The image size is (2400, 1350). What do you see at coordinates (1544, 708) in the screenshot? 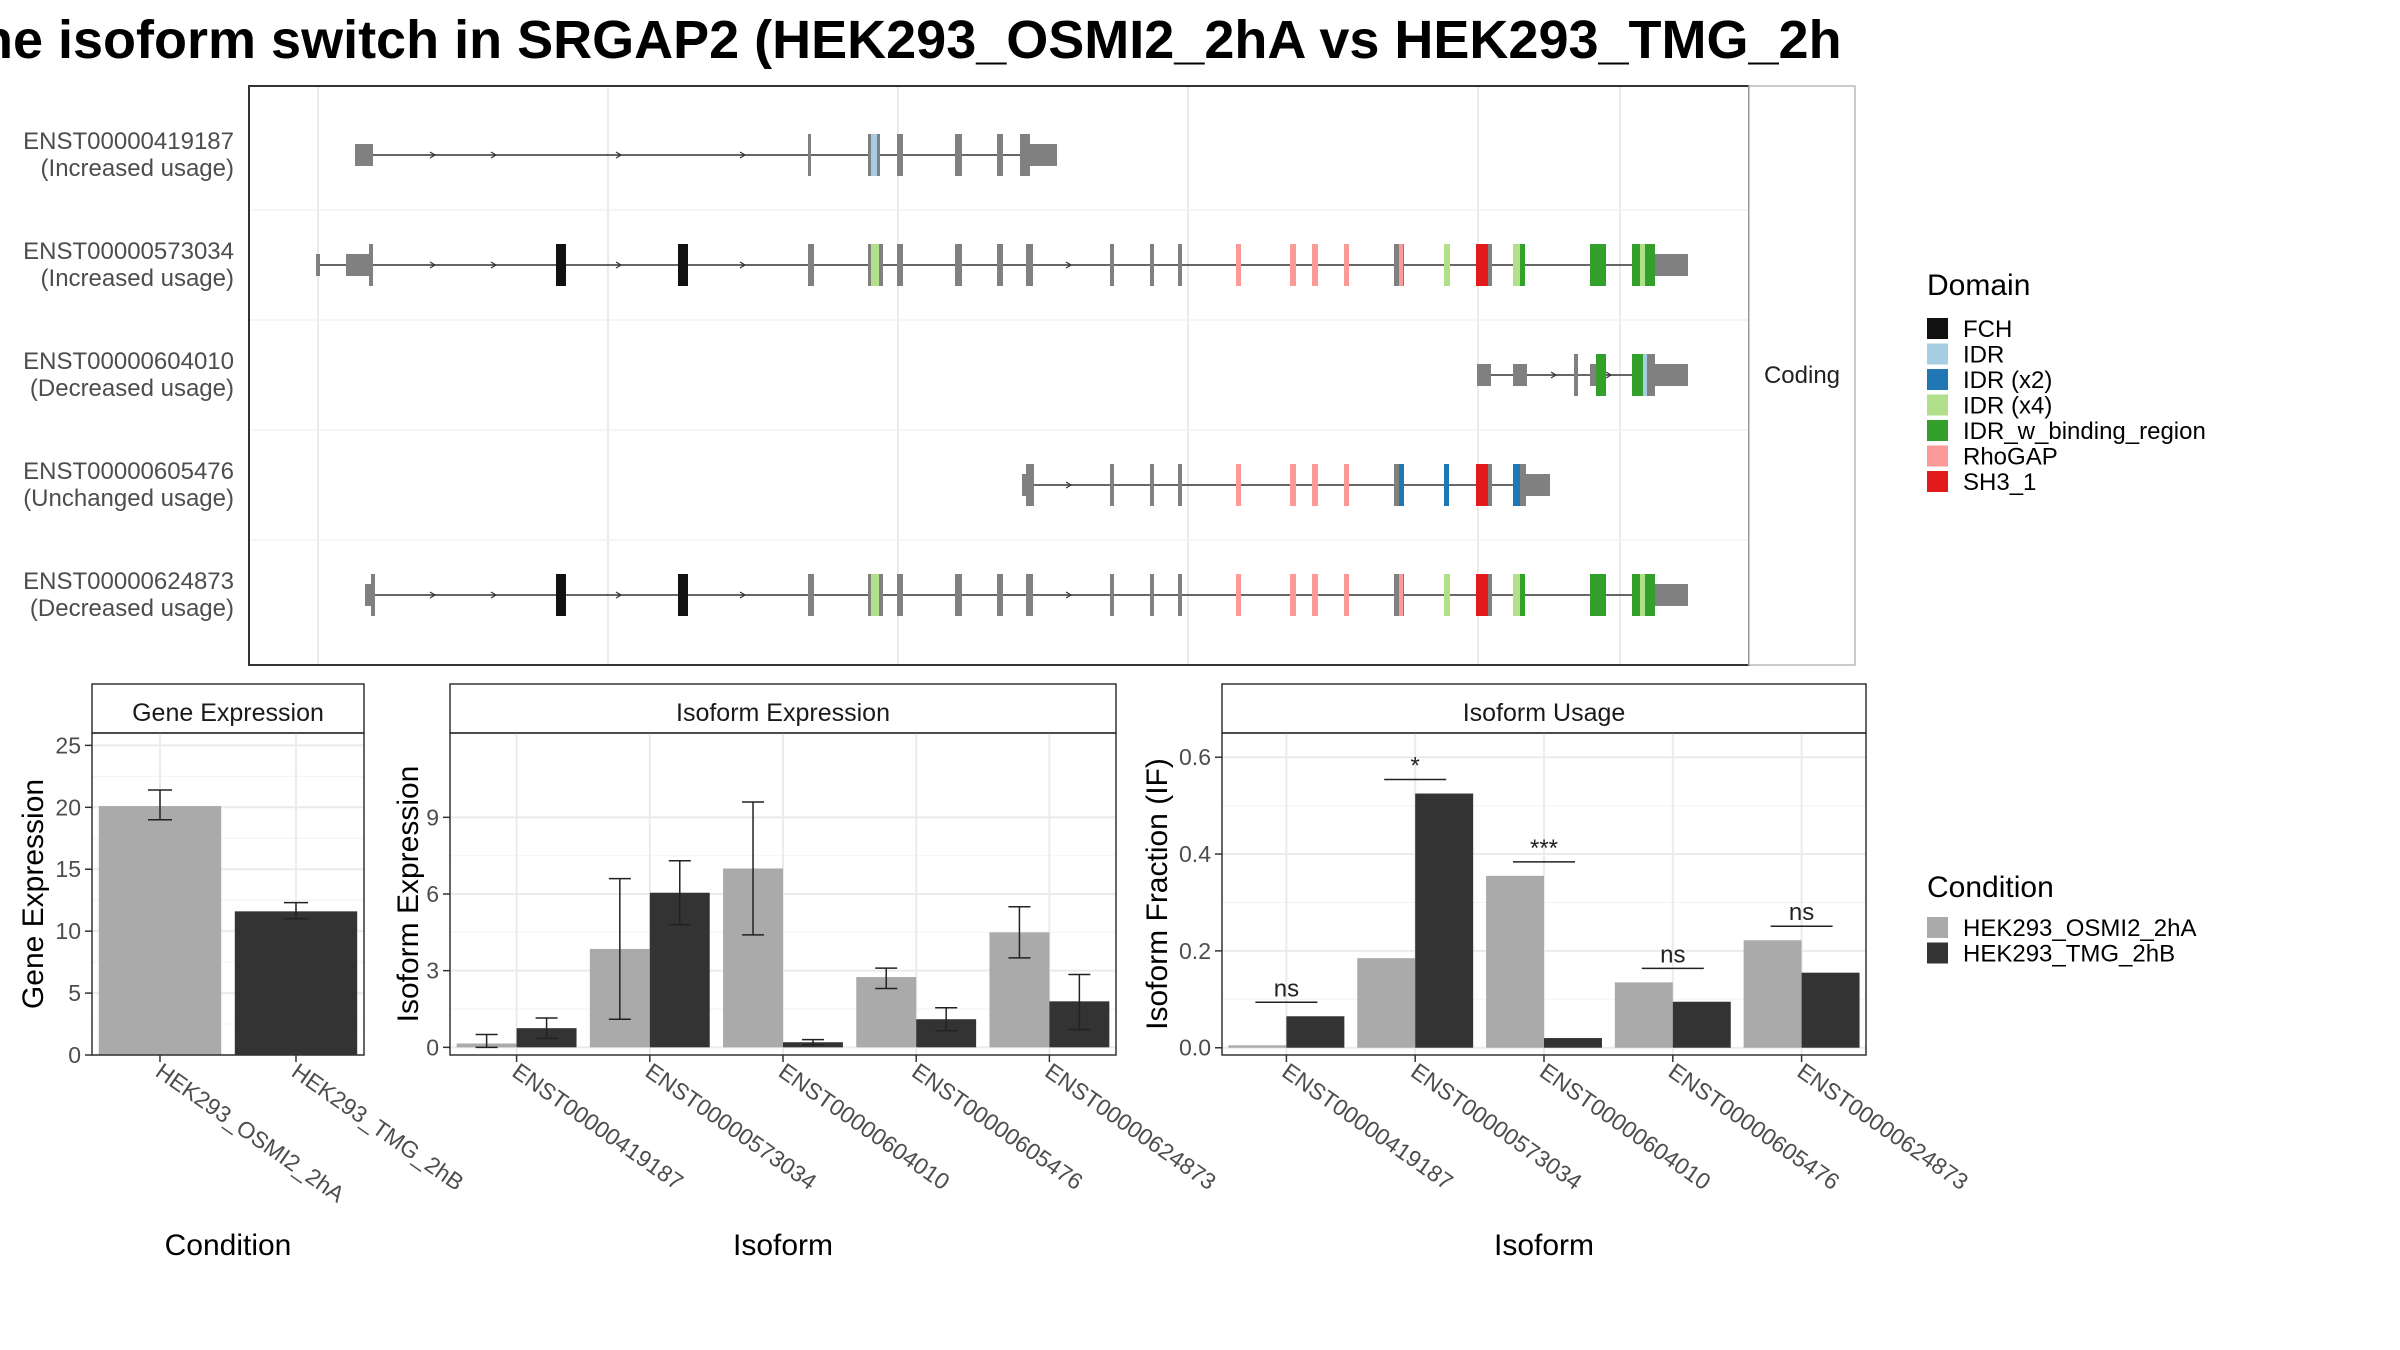
I see `panel-strip` at bounding box center [1544, 708].